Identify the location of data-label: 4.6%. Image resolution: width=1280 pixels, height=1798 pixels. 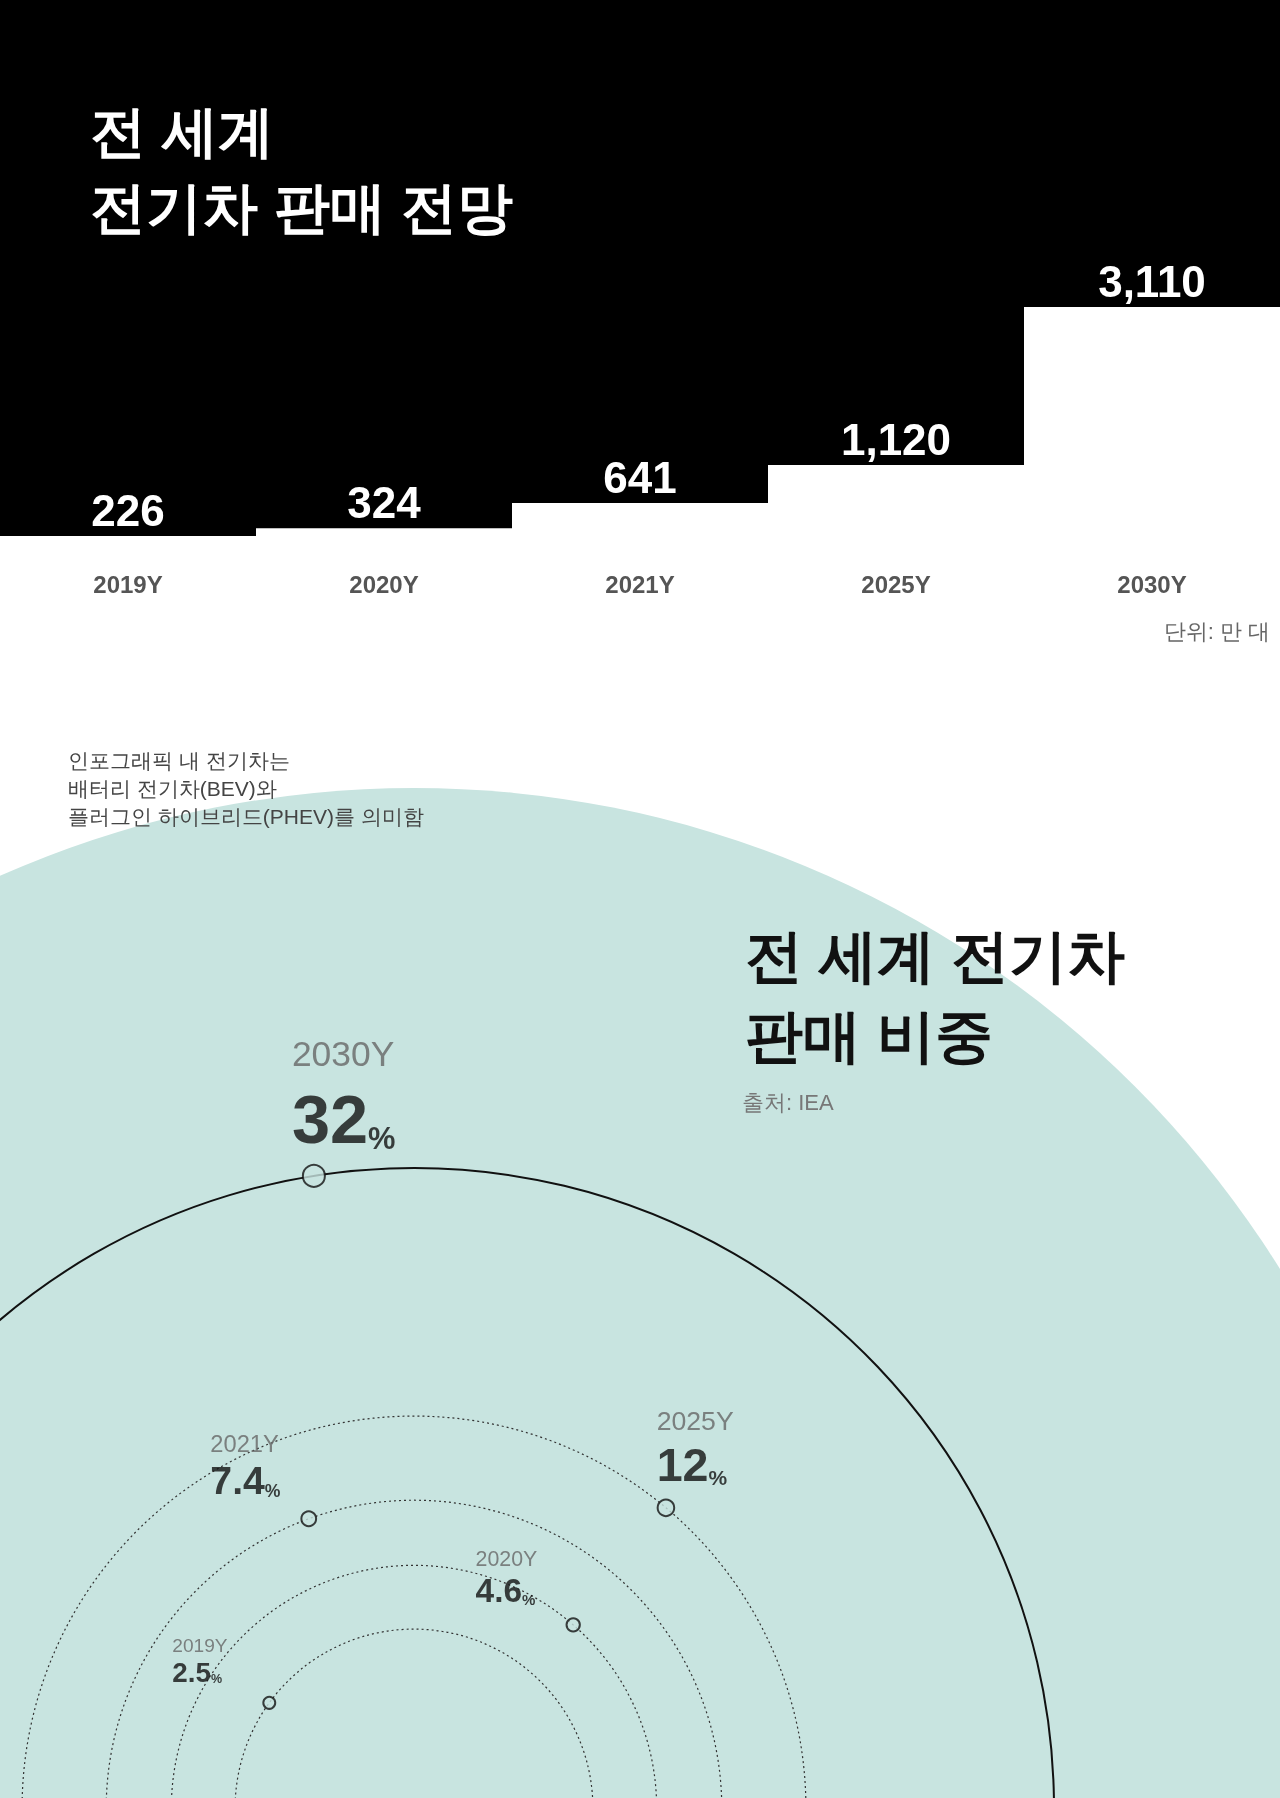
(505, 1590).